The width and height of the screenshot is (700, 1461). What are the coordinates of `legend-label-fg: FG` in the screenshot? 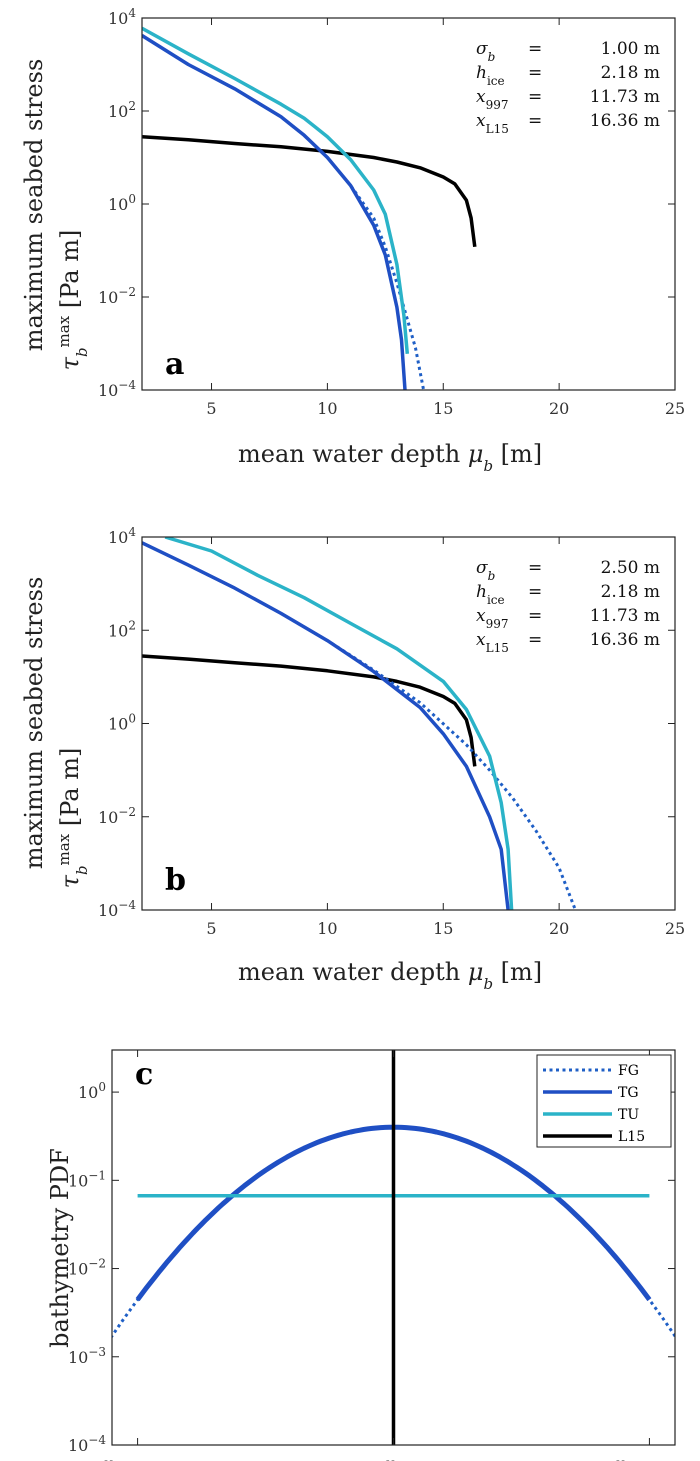 It's located at (628, 1071).